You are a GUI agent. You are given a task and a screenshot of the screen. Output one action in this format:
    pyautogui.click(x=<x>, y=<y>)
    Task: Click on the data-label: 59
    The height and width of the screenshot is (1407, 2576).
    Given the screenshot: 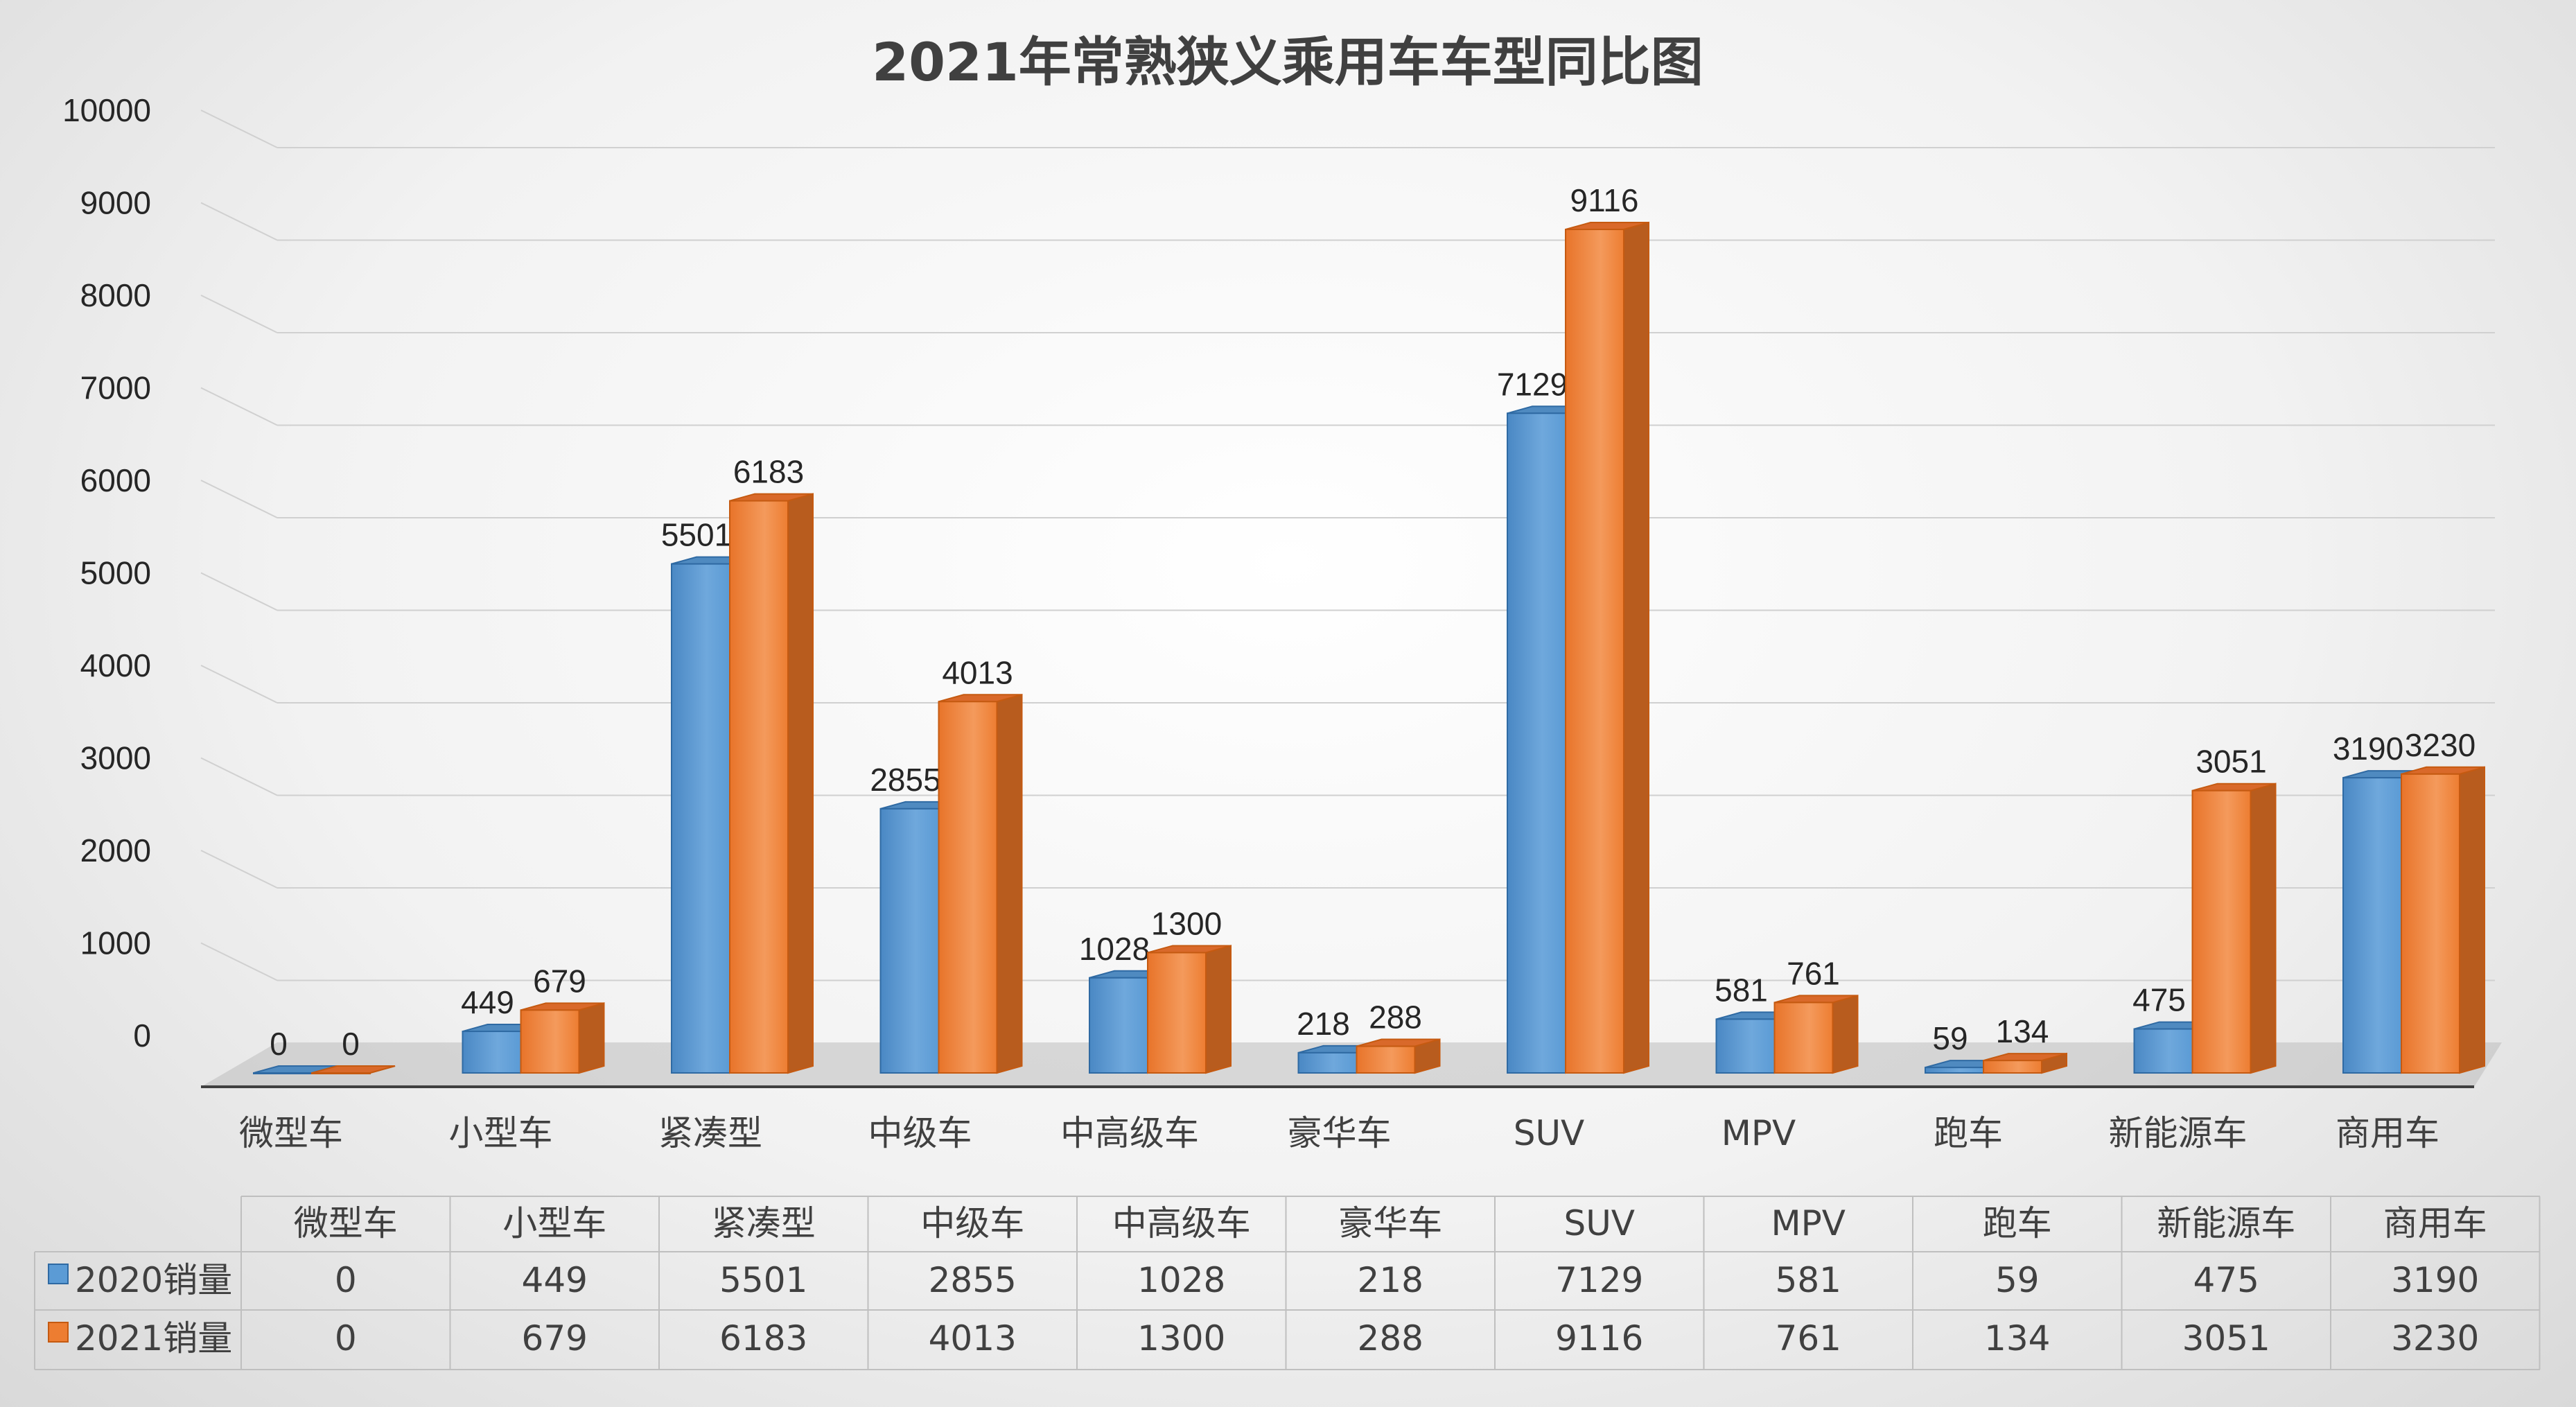 What is the action you would take?
    pyautogui.click(x=1950, y=1038)
    